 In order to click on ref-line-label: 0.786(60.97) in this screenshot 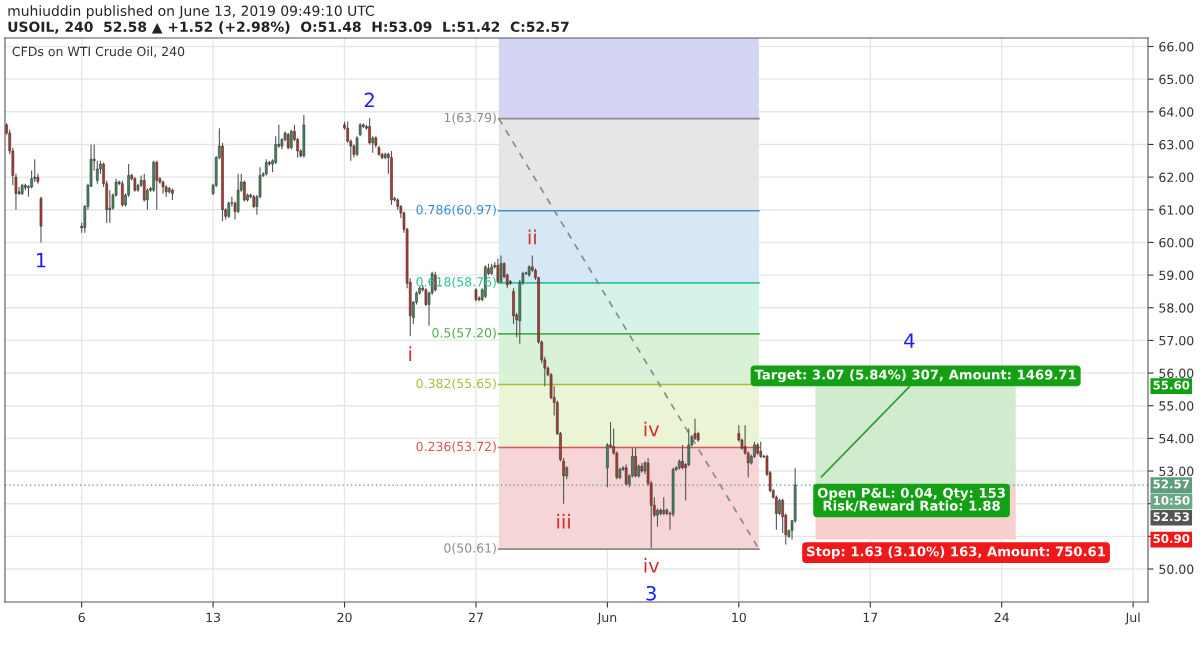, I will do `click(456, 210)`.